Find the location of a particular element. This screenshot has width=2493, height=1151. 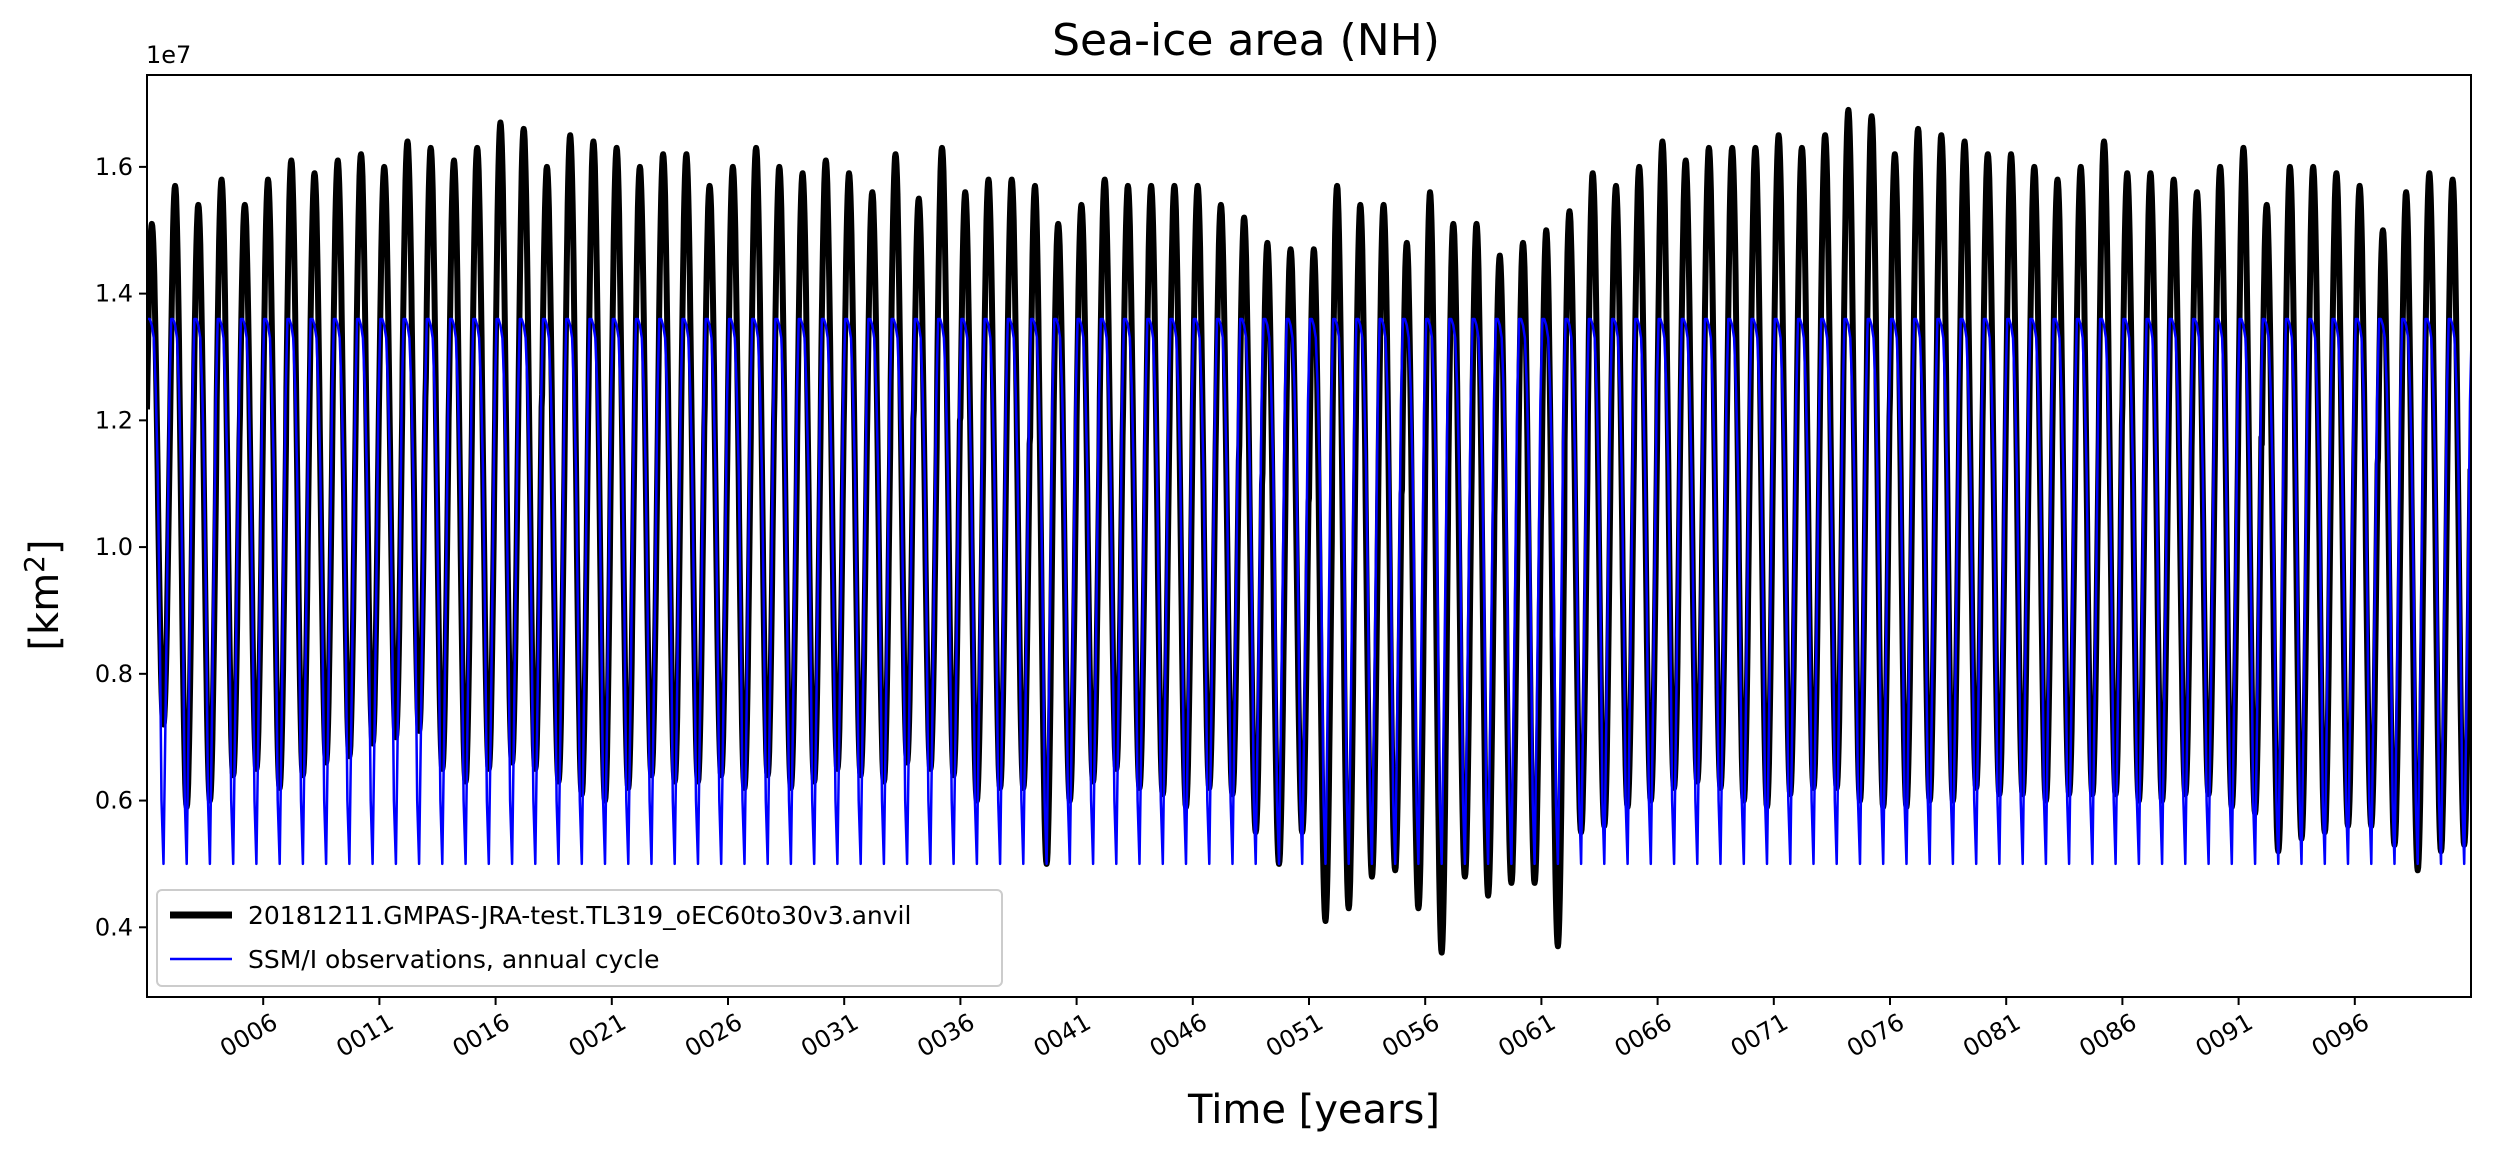

x-tick-label: 0046 is located at coordinates (1178, 1035).